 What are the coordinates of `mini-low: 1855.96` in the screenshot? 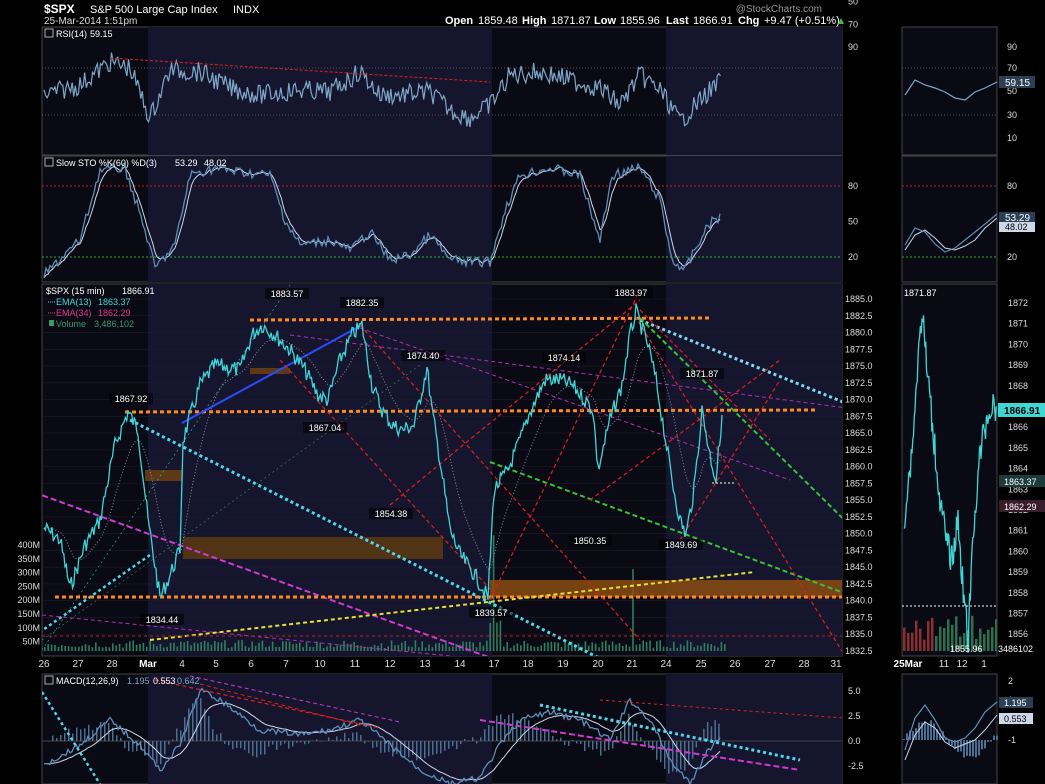 It's located at (966, 649).